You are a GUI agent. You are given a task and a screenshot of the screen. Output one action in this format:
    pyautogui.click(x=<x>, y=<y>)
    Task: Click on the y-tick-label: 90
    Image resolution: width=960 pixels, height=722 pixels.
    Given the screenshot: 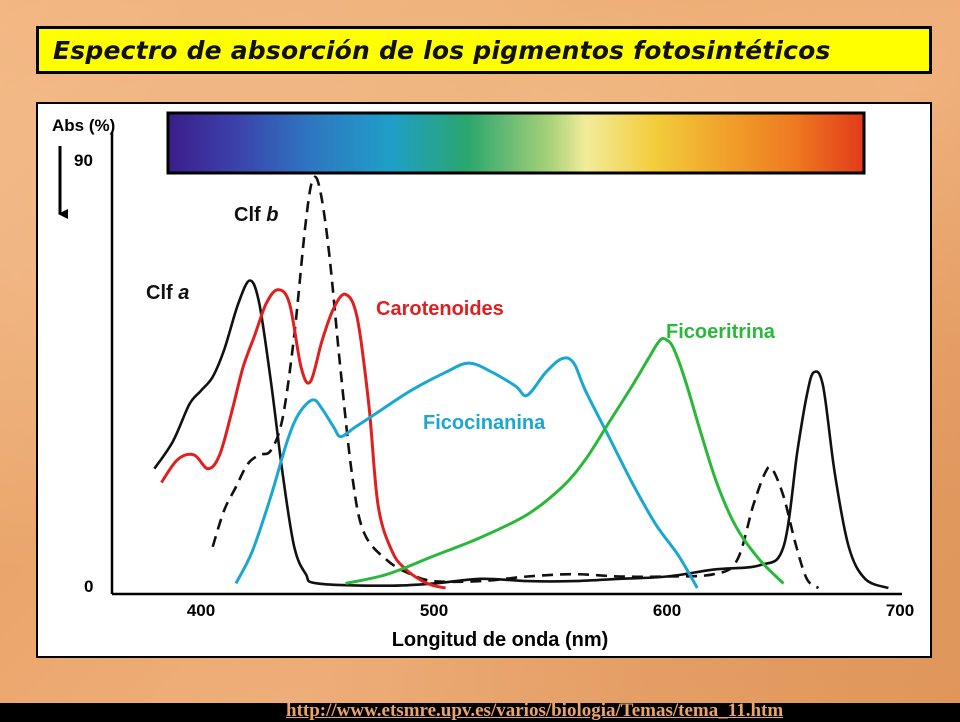 What is the action you would take?
    pyautogui.click(x=83, y=160)
    